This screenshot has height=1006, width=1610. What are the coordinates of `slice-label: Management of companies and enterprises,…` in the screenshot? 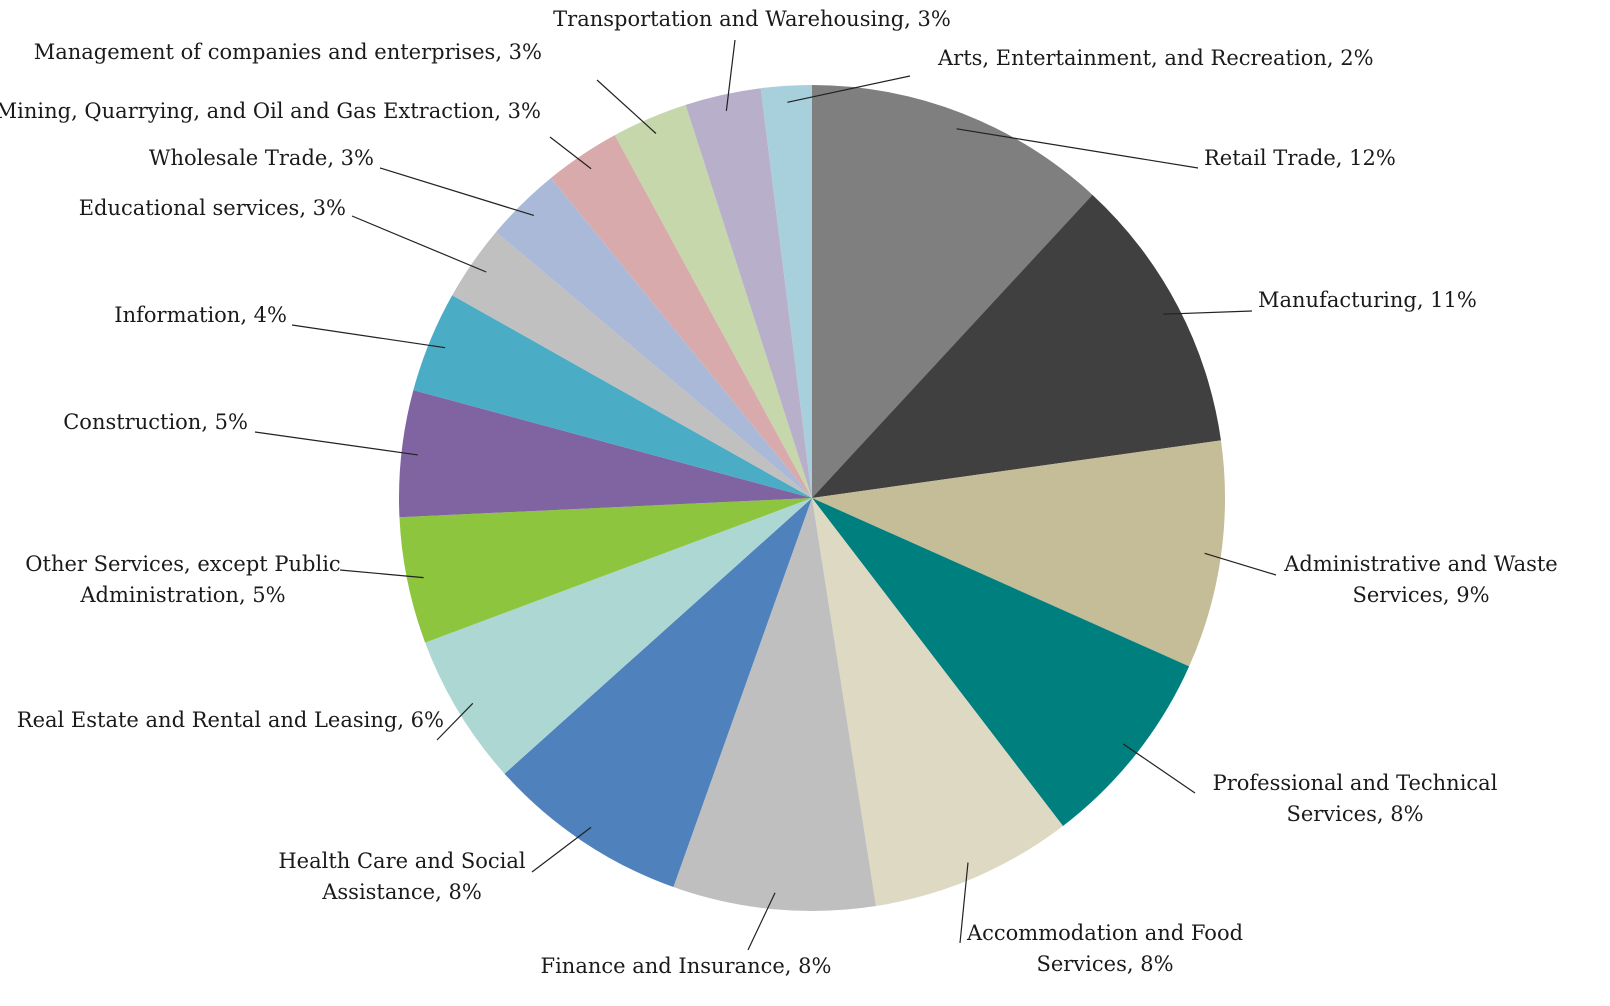 It's located at (288, 52).